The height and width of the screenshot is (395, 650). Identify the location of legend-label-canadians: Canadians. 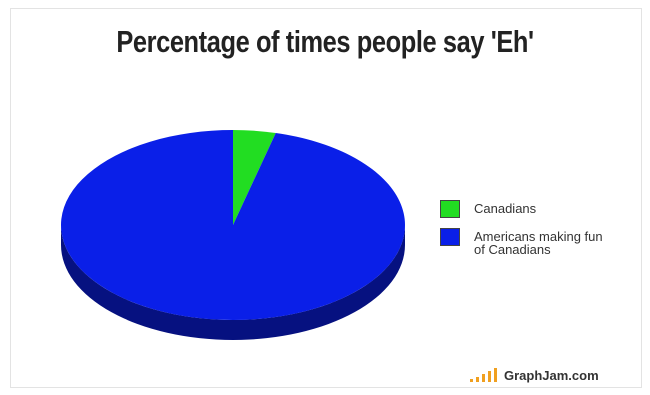
(505, 208).